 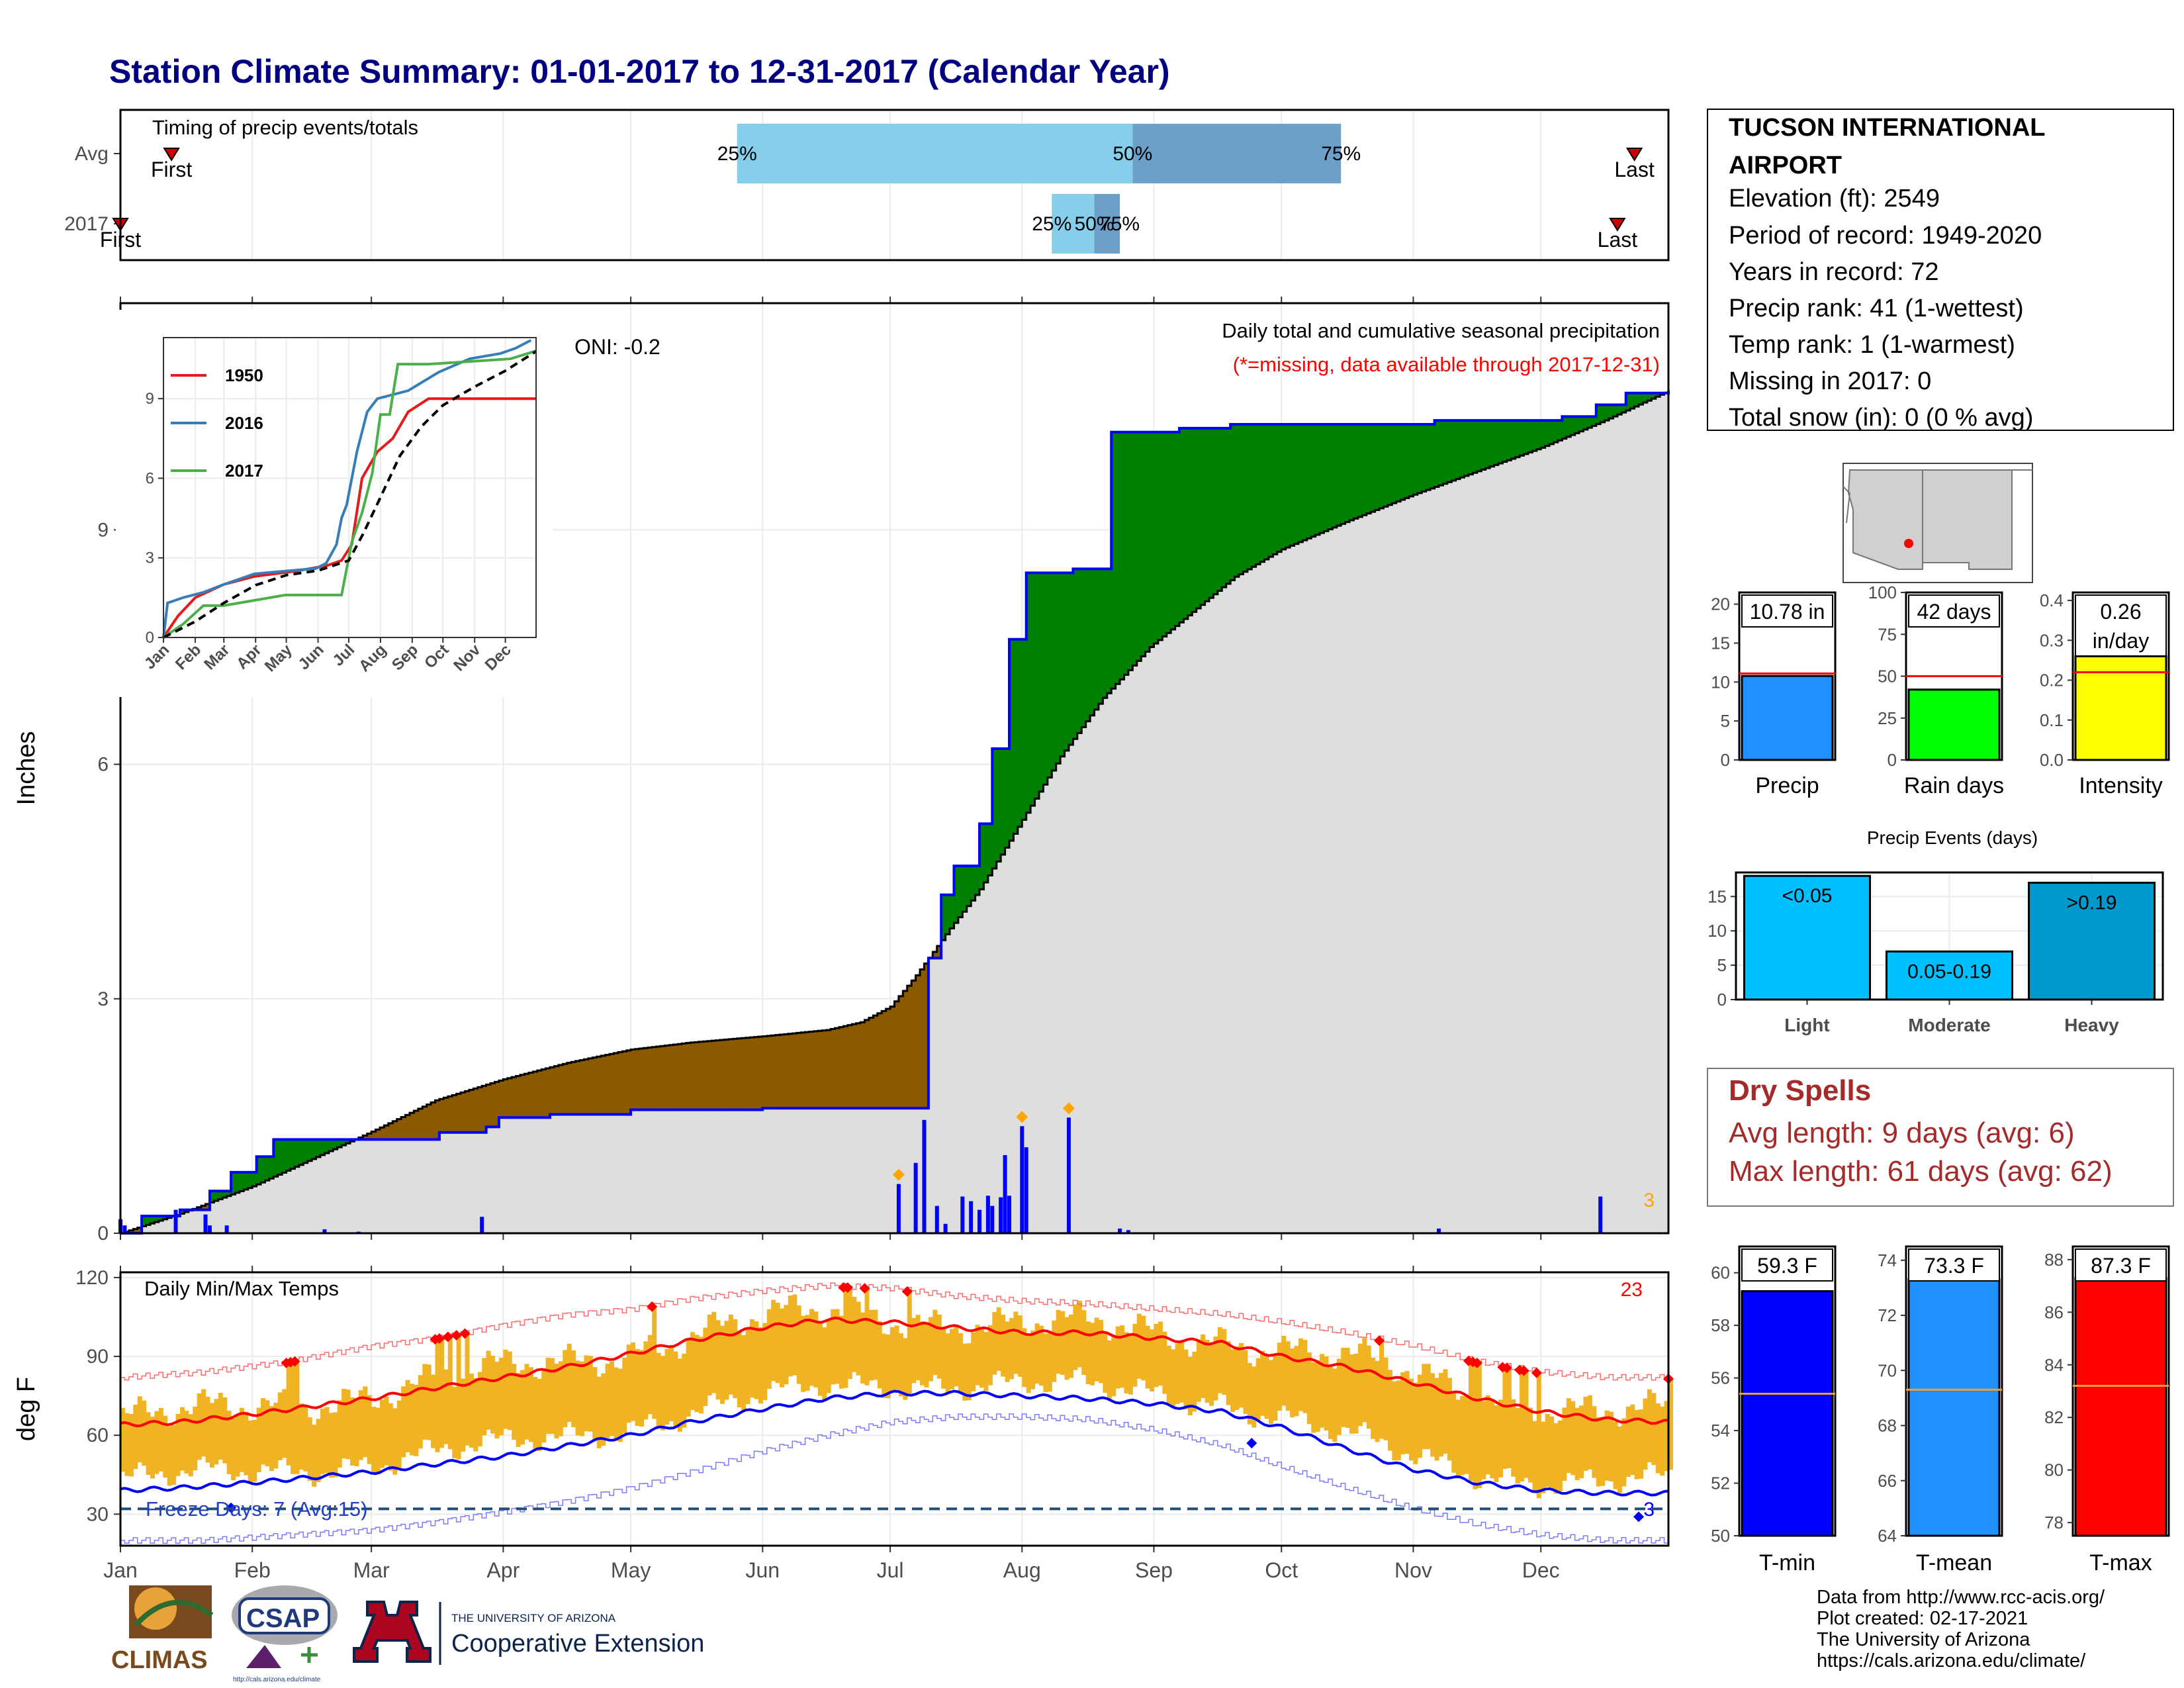 I want to click on summary-y-tick-label: 50, so click(x=1720, y=1536).